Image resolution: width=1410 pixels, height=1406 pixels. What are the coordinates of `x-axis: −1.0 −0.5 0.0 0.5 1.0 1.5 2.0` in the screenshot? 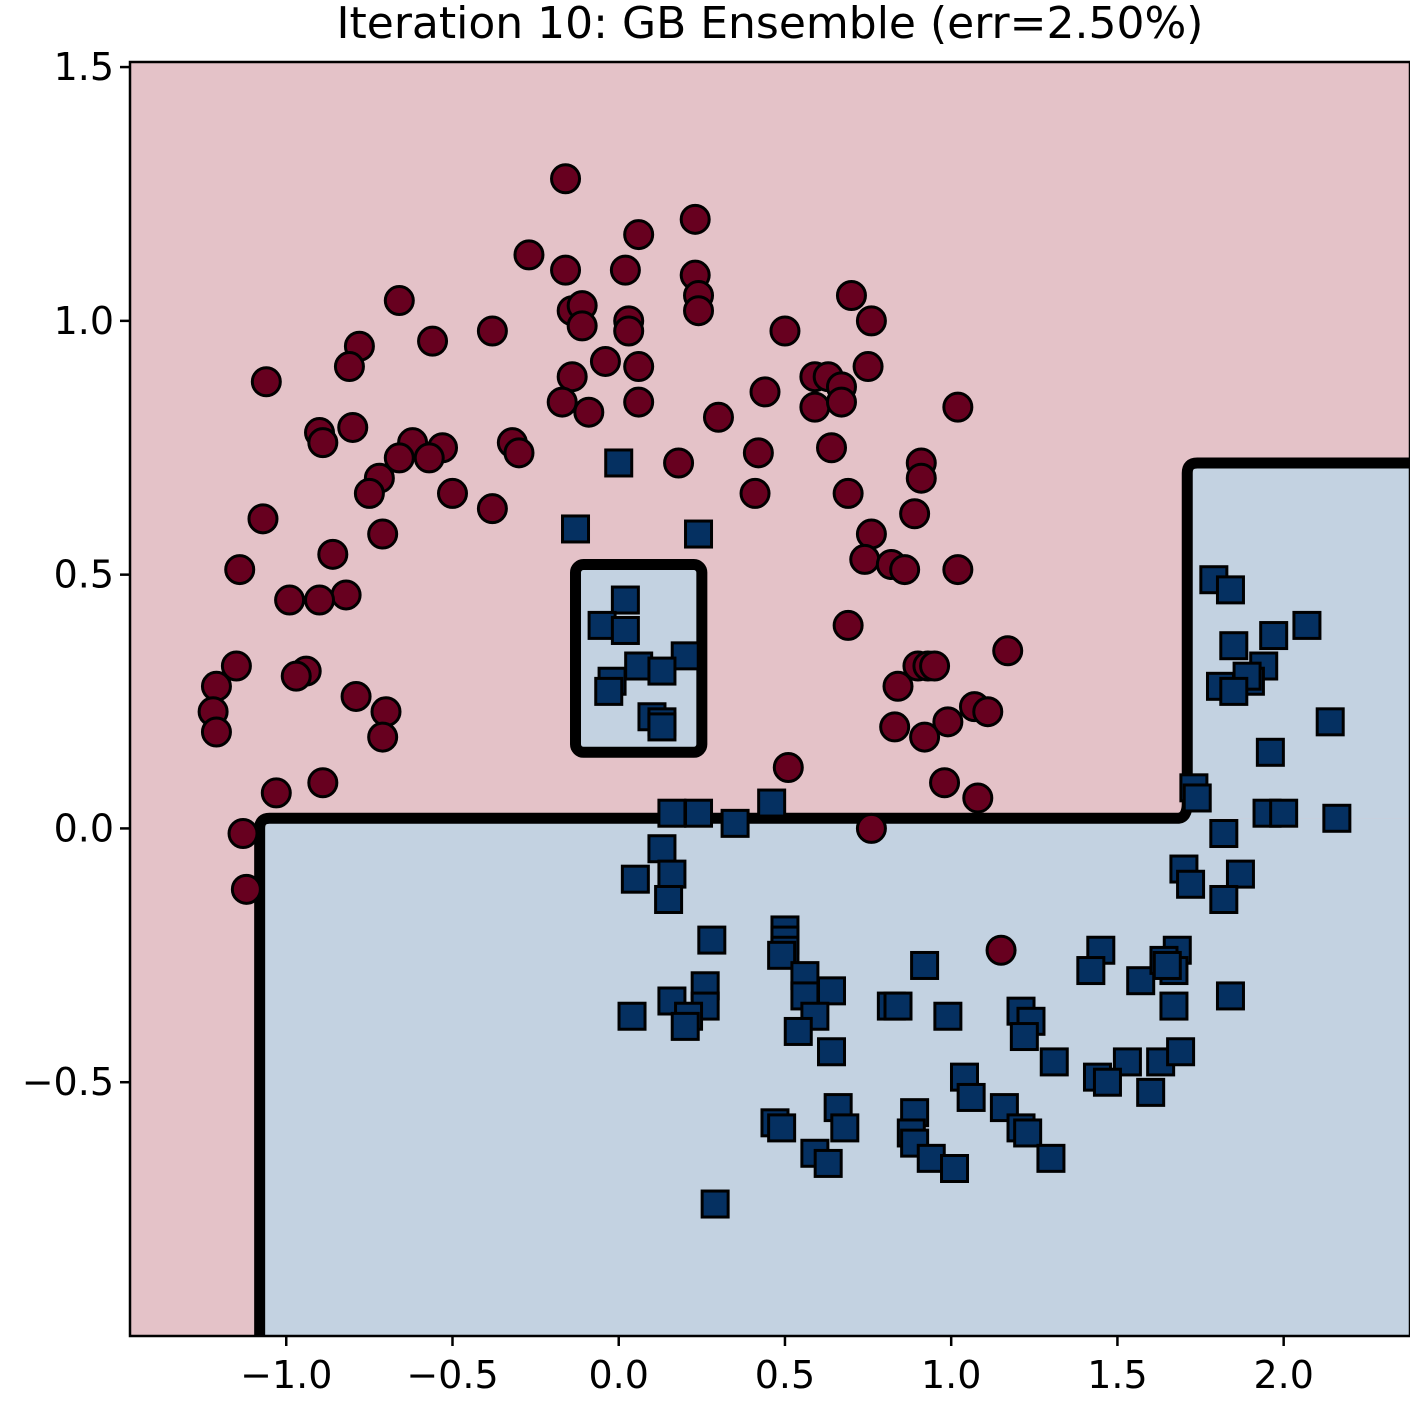 It's located at (777, 1366).